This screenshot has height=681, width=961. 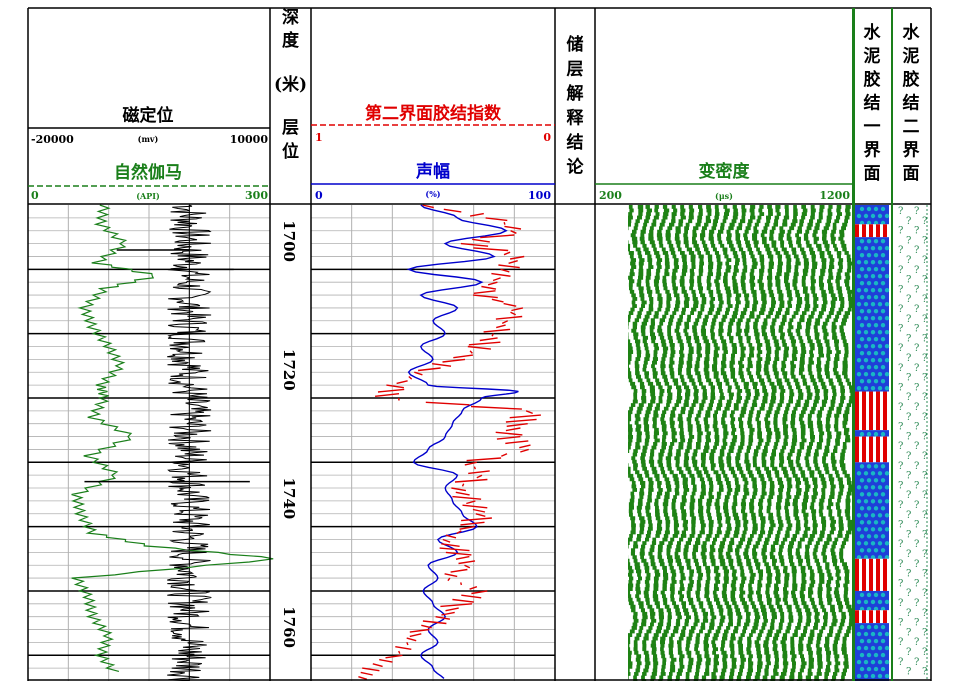 I want to click on depth-label-3: 1760, so click(x=289, y=627).